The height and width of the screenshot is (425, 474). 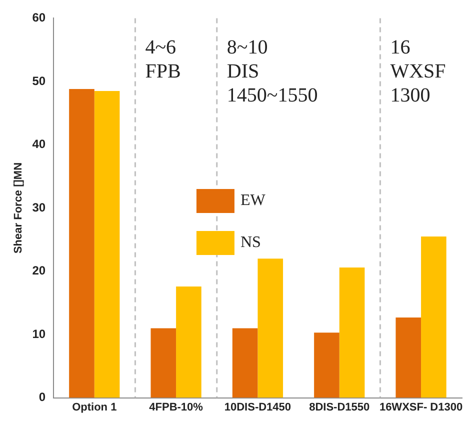 I want to click on y-tick-label: 40, so click(x=39, y=144).